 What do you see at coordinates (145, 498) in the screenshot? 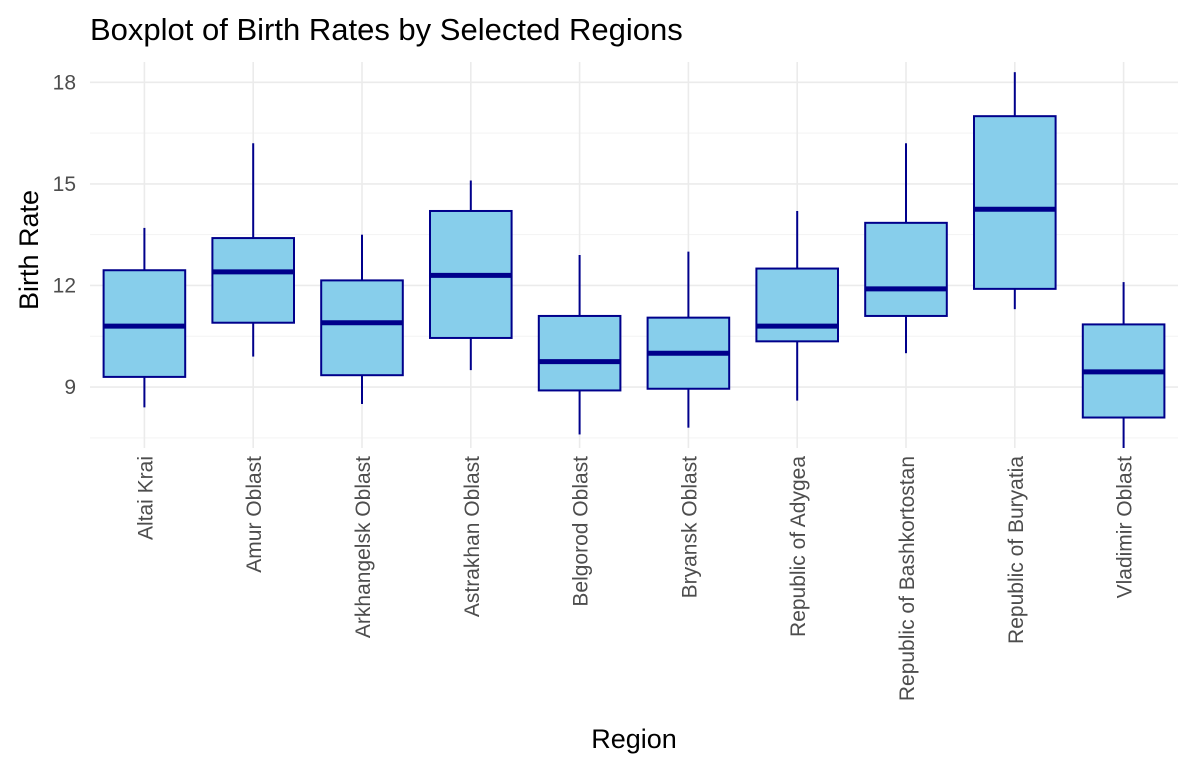
I see `x-tick-label: Altai Krai` at bounding box center [145, 498].